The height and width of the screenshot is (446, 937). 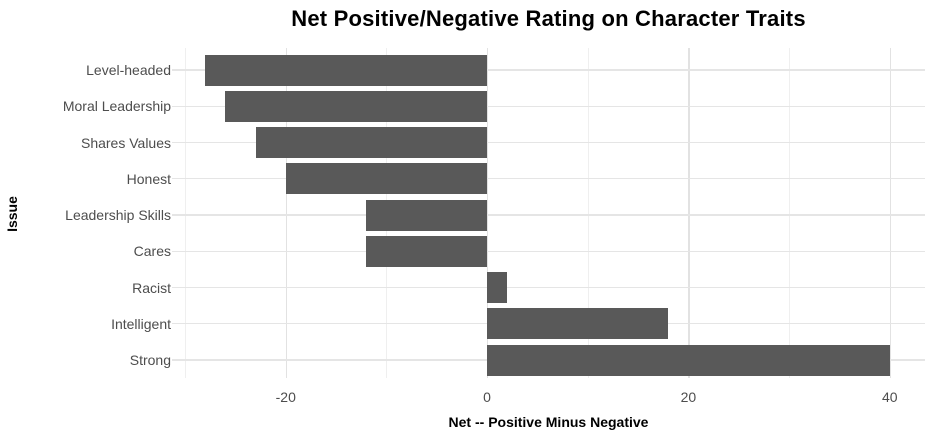 I want to click on bar-strong, so click(x=688, y=360).